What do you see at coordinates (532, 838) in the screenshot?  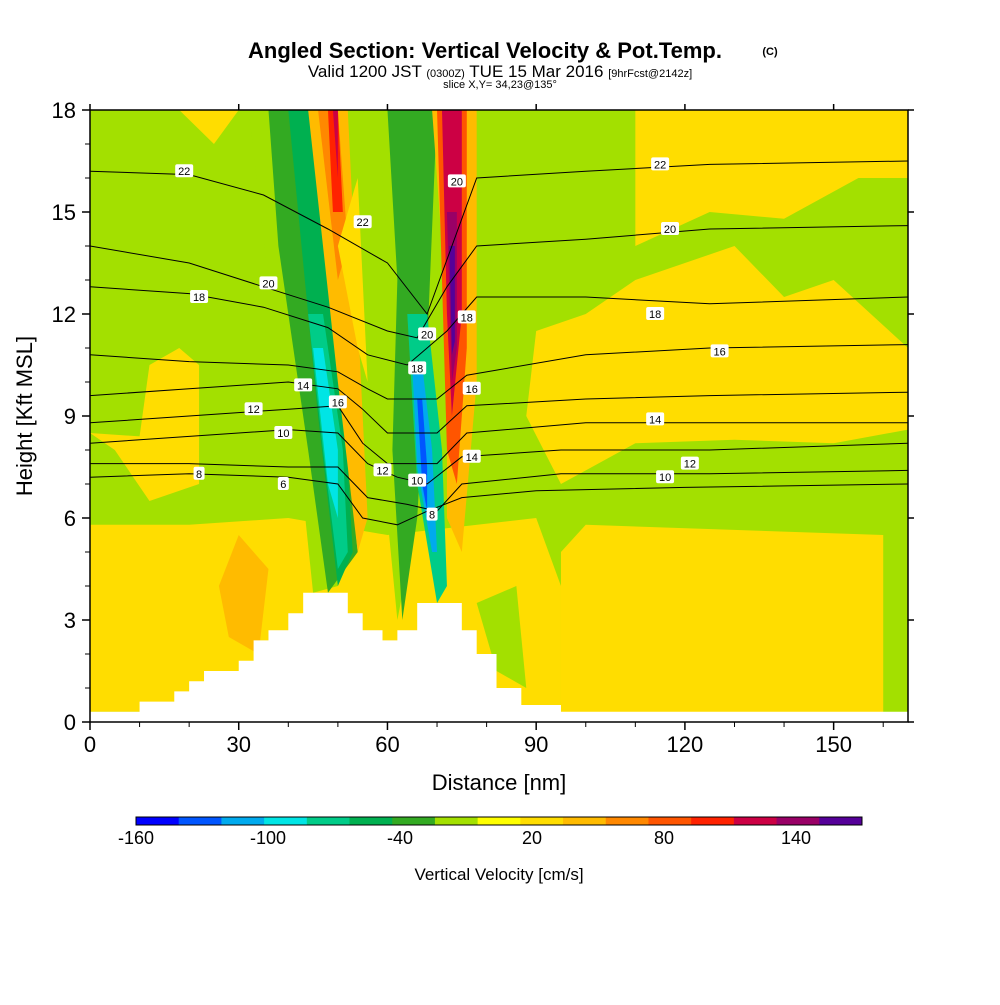 I see `colorbar-tick-3: 20` at bounding box center [532, 838].